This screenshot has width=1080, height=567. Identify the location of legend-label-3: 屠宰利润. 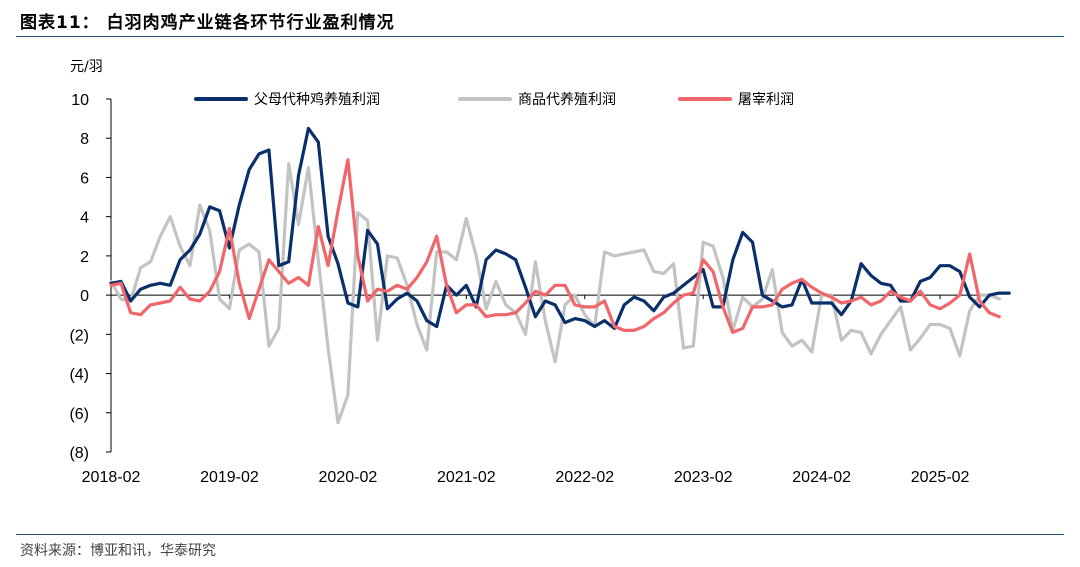
(766, 100).